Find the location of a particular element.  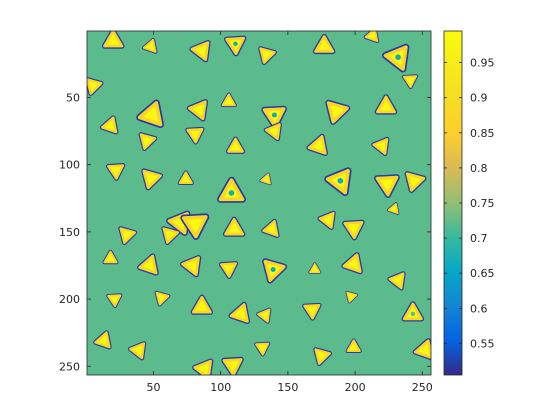

colorbar-scale is located at coordinates (453, 203).